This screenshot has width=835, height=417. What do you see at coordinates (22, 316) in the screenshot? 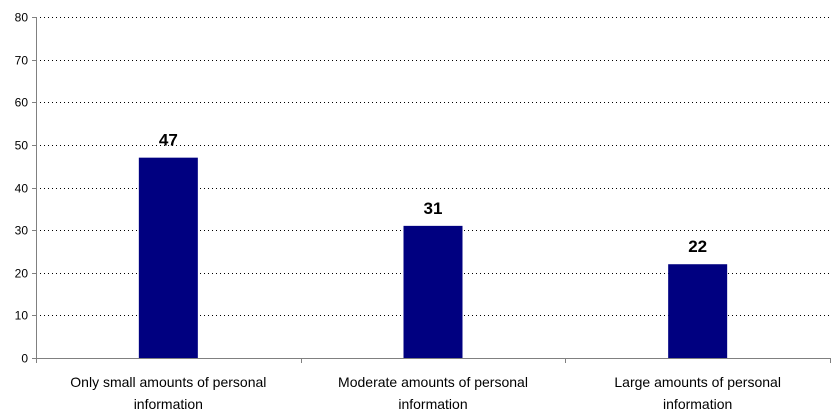
I see `y-tick-label: 10` at bounding box center [22, 316].